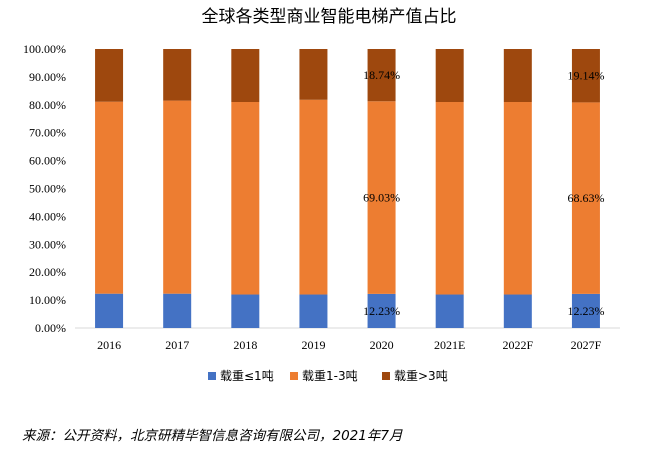 Image resolution: width=658 pixels, height=453 pixels. I want to click on y-tick-label: 10.00%, so click(47, 300).